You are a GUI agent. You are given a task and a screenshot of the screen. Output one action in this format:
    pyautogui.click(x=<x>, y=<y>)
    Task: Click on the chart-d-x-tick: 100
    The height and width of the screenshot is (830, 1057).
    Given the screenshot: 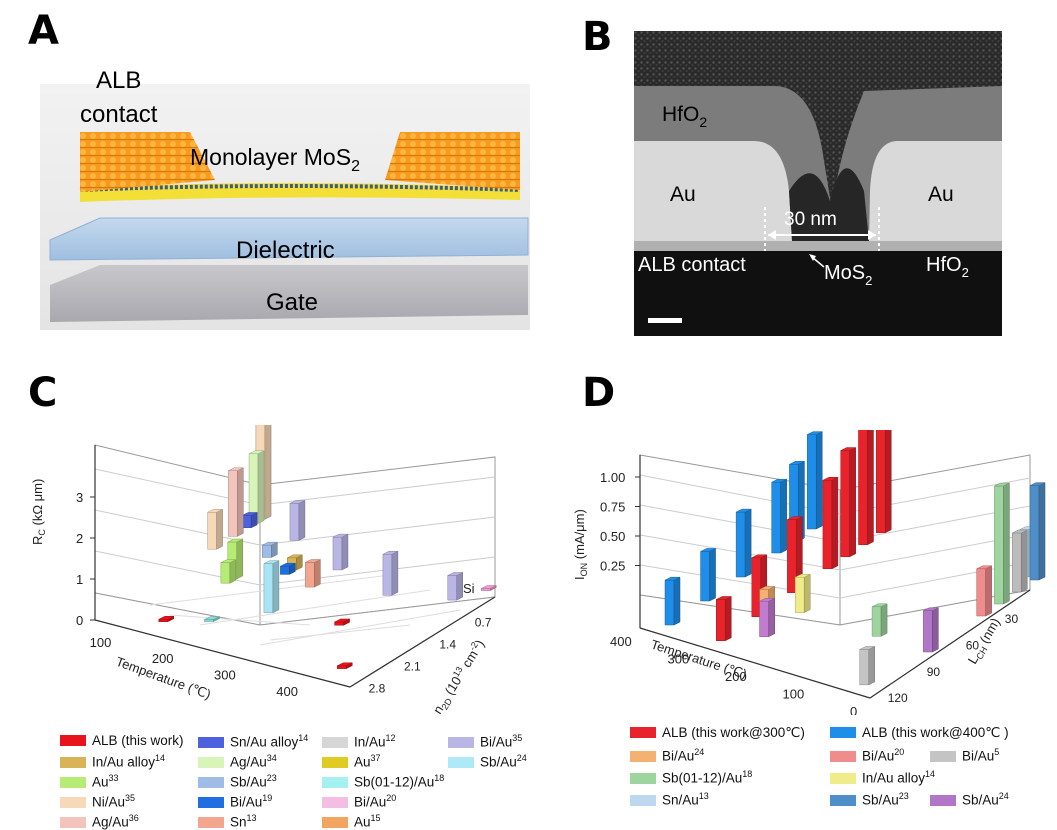 What is the action you would take?
    pyautogui.click(x=794, y=694)
    